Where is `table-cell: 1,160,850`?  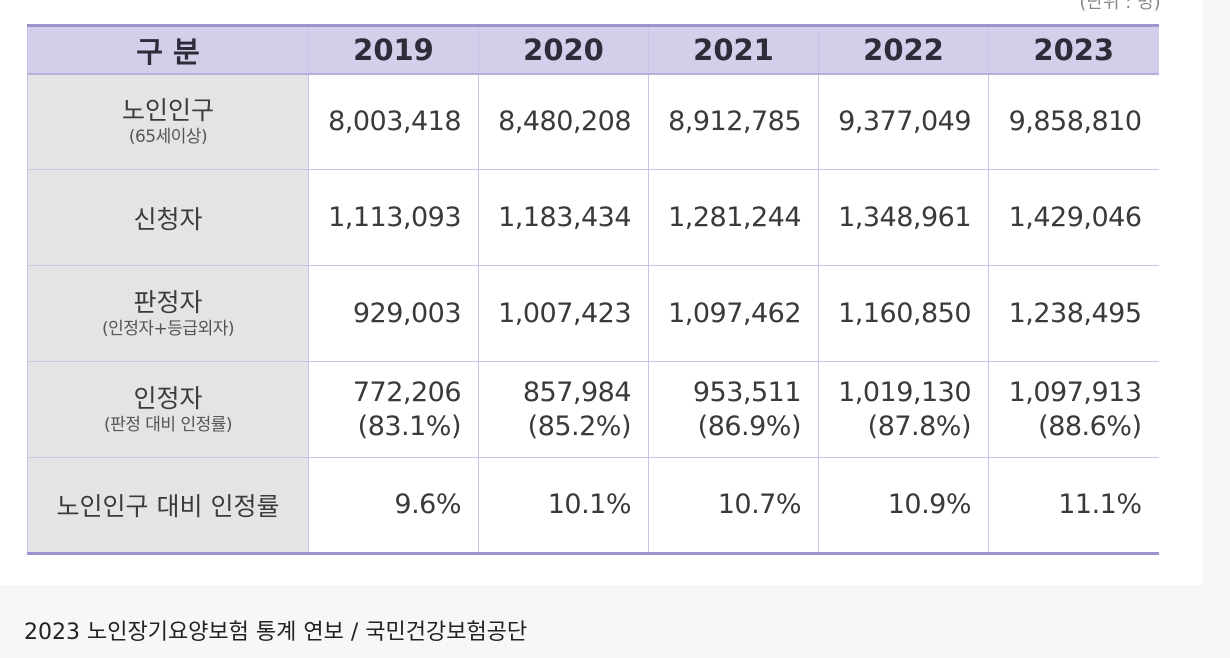 table-cell: 1,160,850 is located at coordinates (903, 313).